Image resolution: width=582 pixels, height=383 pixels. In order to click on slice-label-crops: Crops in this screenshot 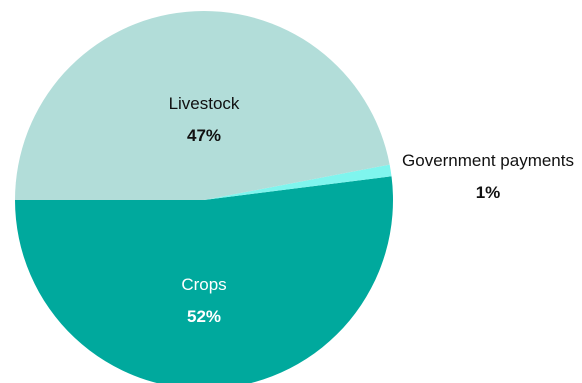, I will do `click(203, 284)`.